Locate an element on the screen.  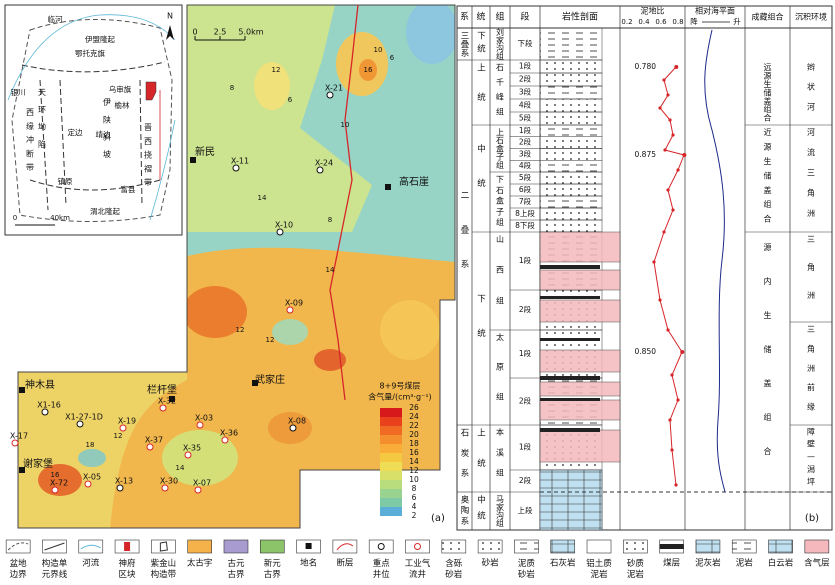
place-name: 神木县 is located at coordinates (40, 384).